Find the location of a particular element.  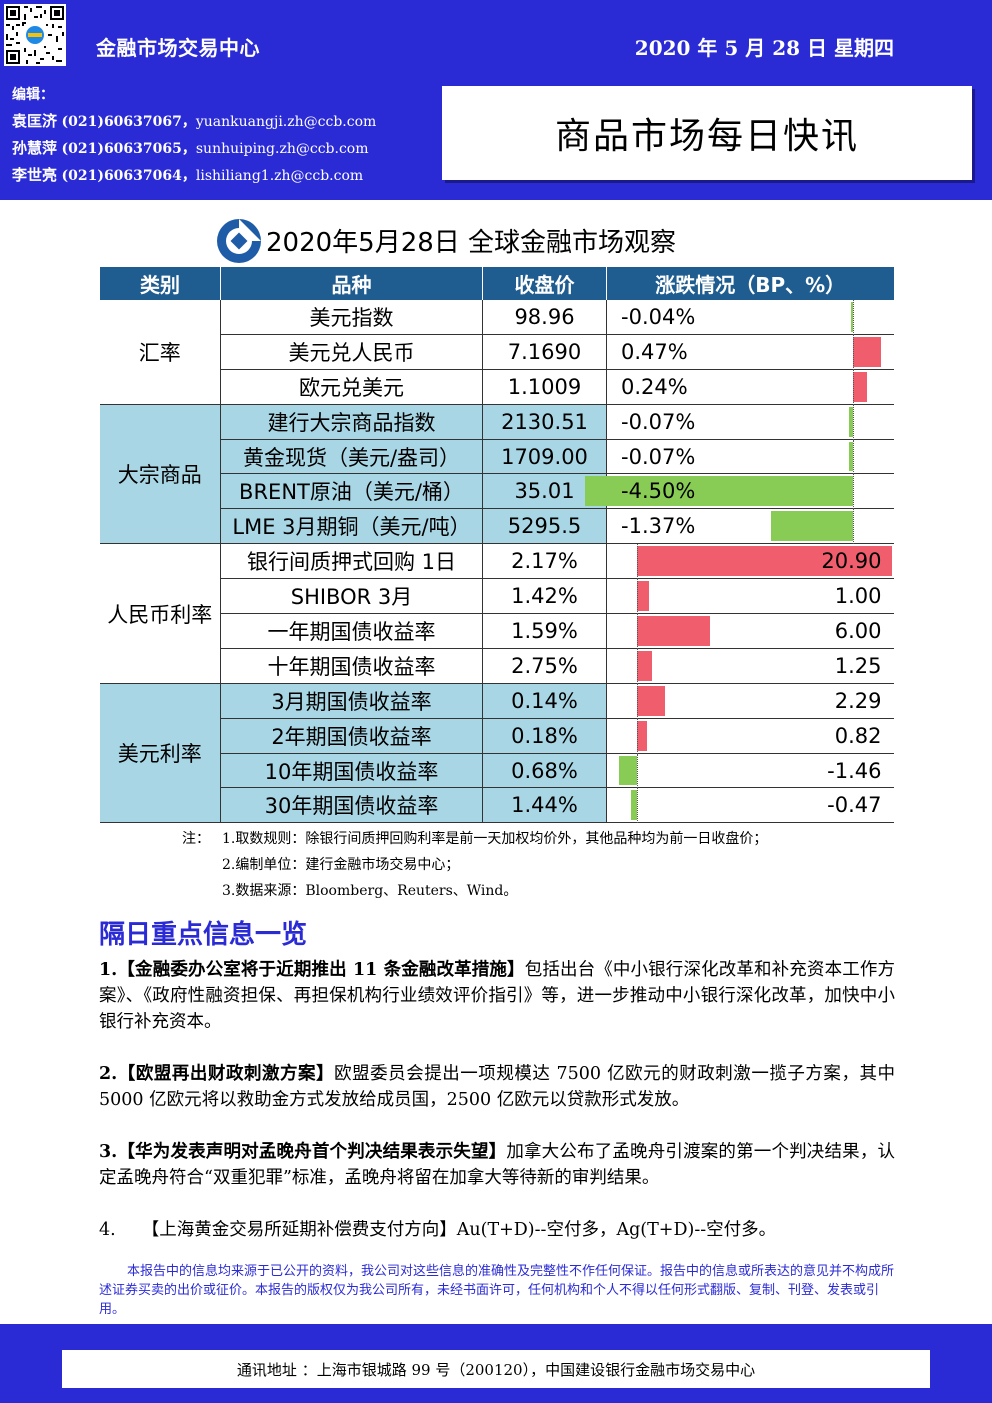

table-row: BRENT原油（美元/桶） 35.01 -4.50% is located at coordinates (497, 491).